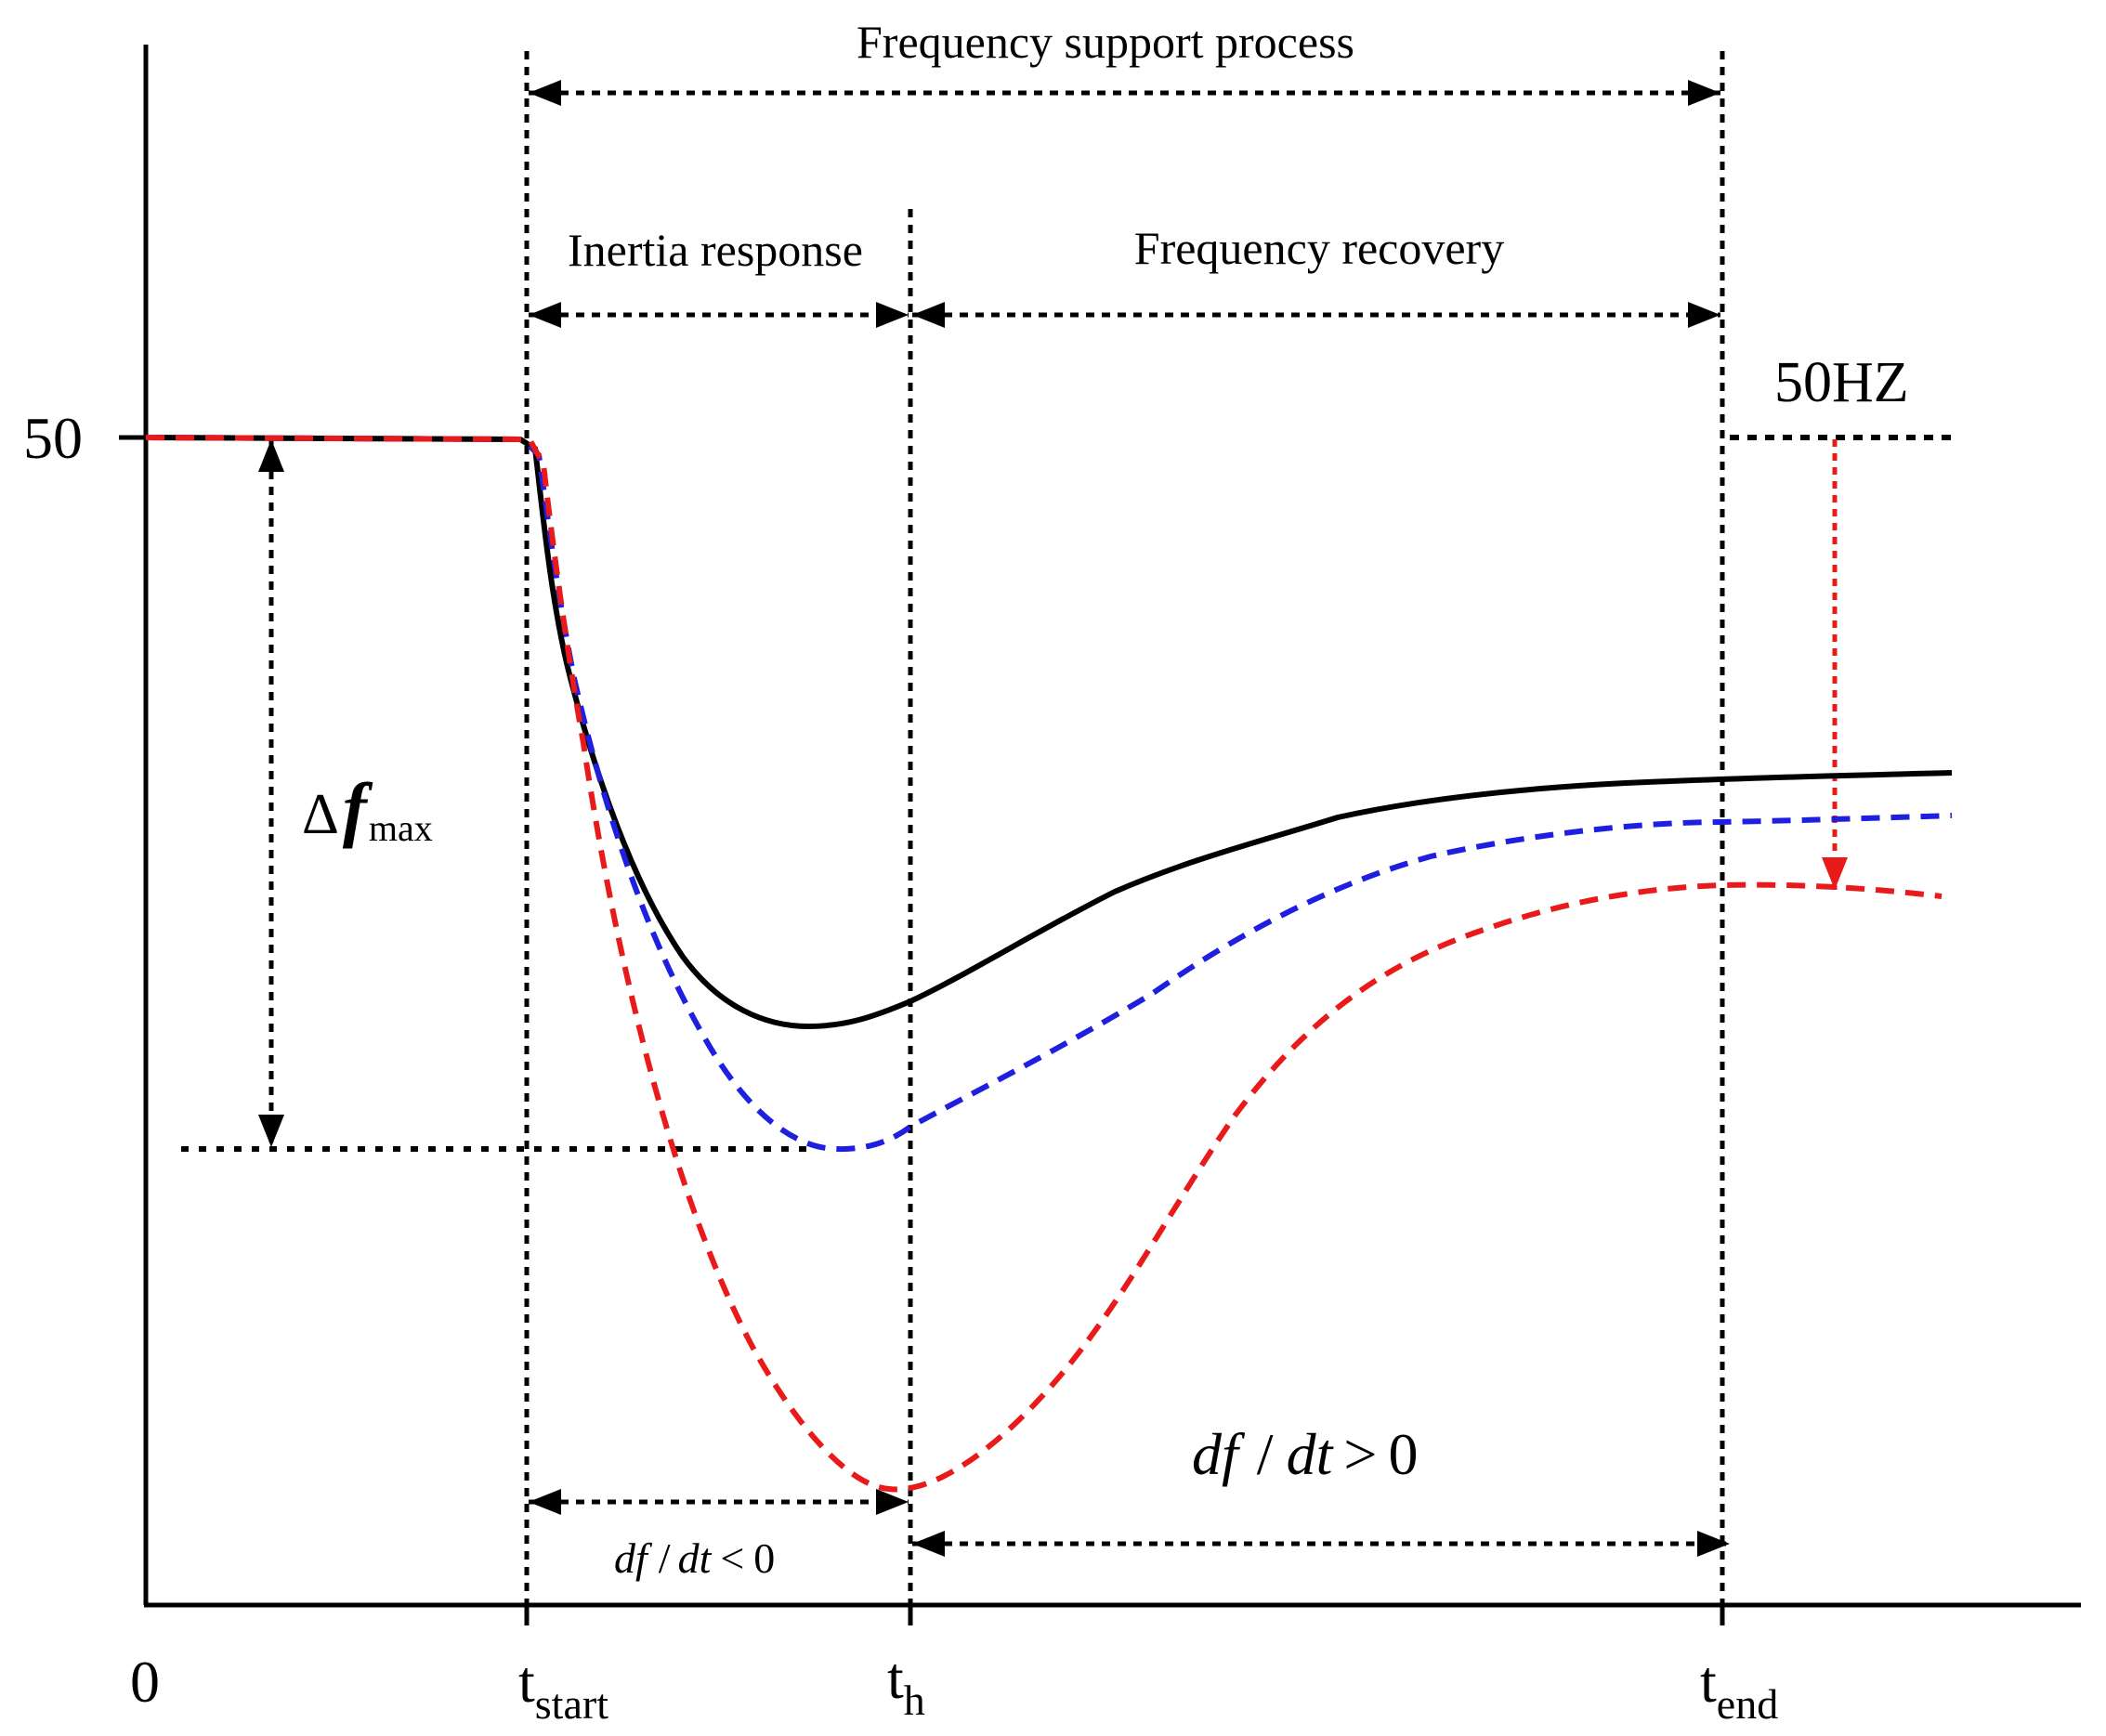 The width and height of the screenshot is (2106, 1736). I want to click on y-tick-50-label: 50, so click(53, 438).